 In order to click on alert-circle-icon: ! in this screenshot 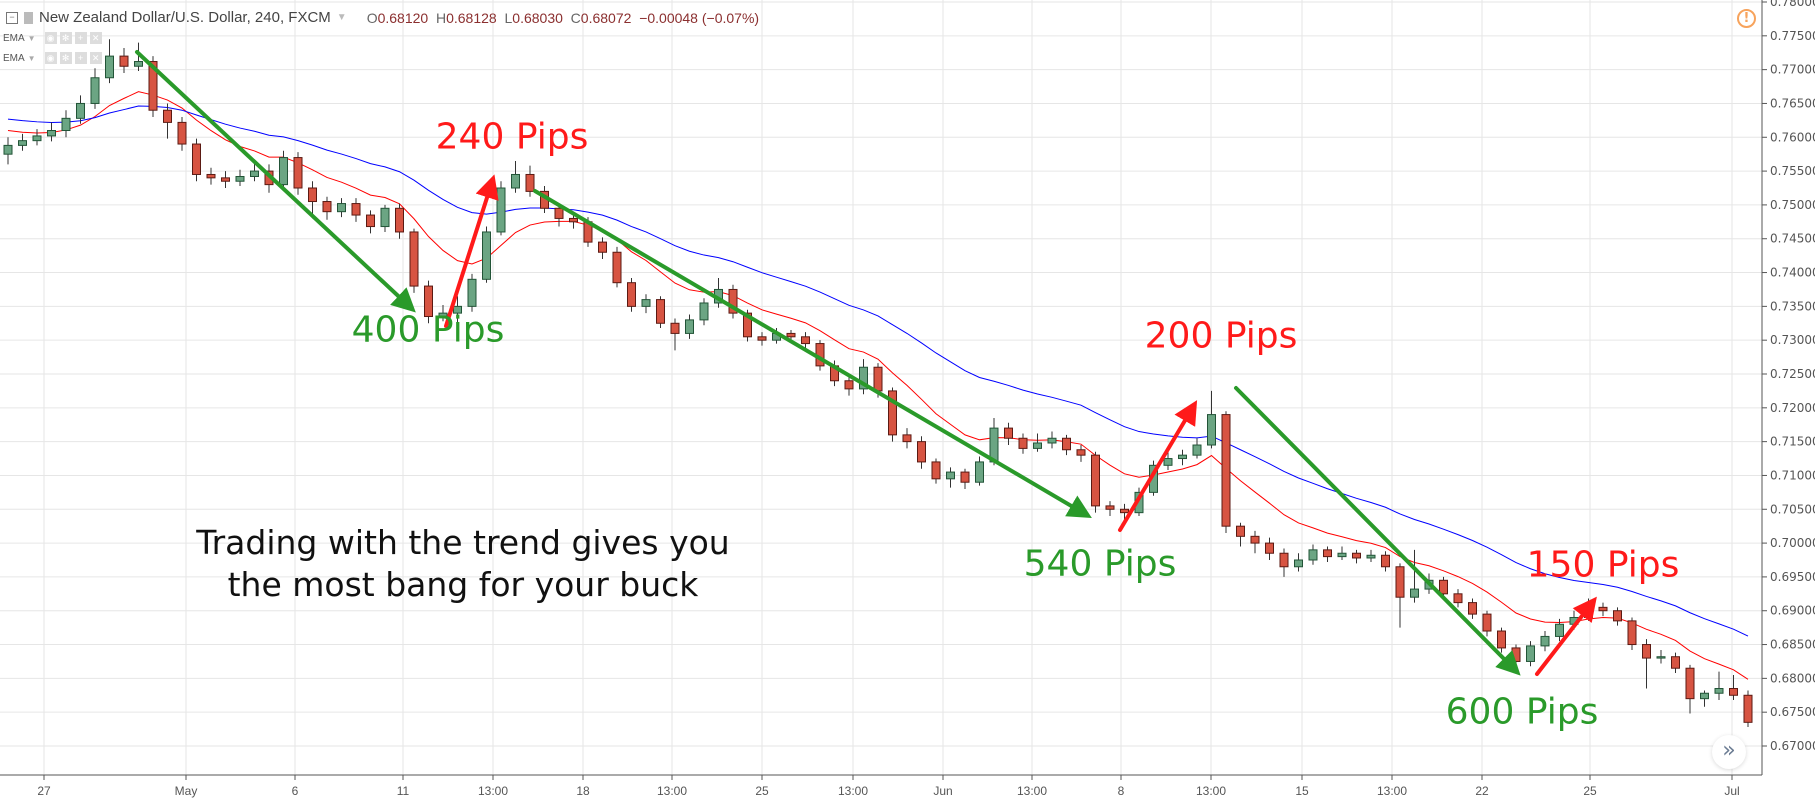, I will do `click(1746, 18)`.